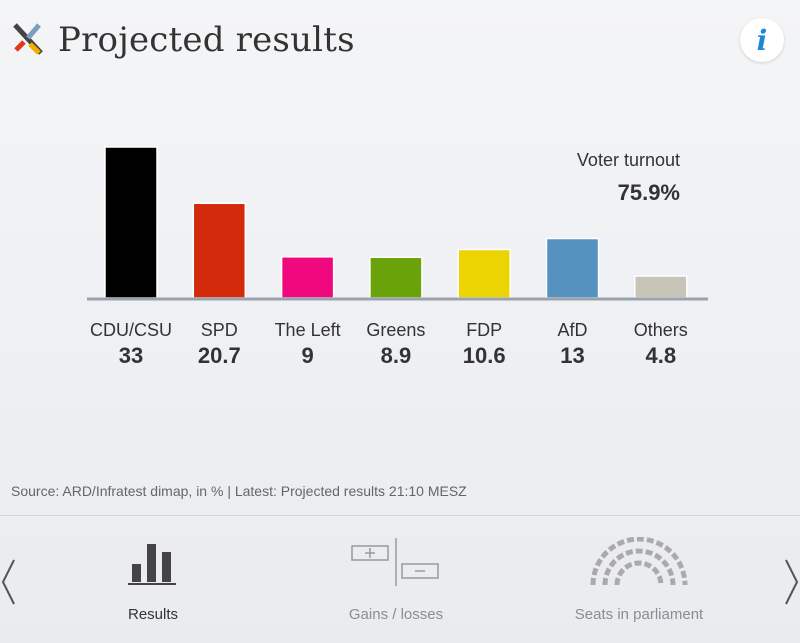 Image resolution: width=800 pixels, height=643 pixels. What do you see at coordinates (484, 355) in the screenshot?
I see `value-label: 10.6` at bounding box center [484, 355].